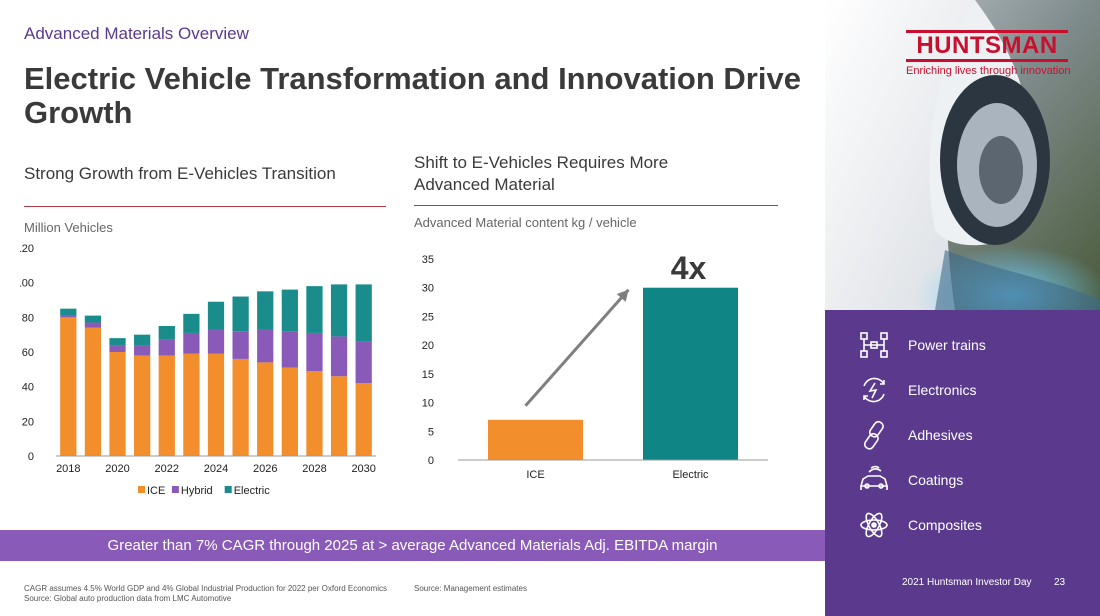 This screenshot has height=616, width=1100. I want to click on bar-electric-2025, so click(240, 314).